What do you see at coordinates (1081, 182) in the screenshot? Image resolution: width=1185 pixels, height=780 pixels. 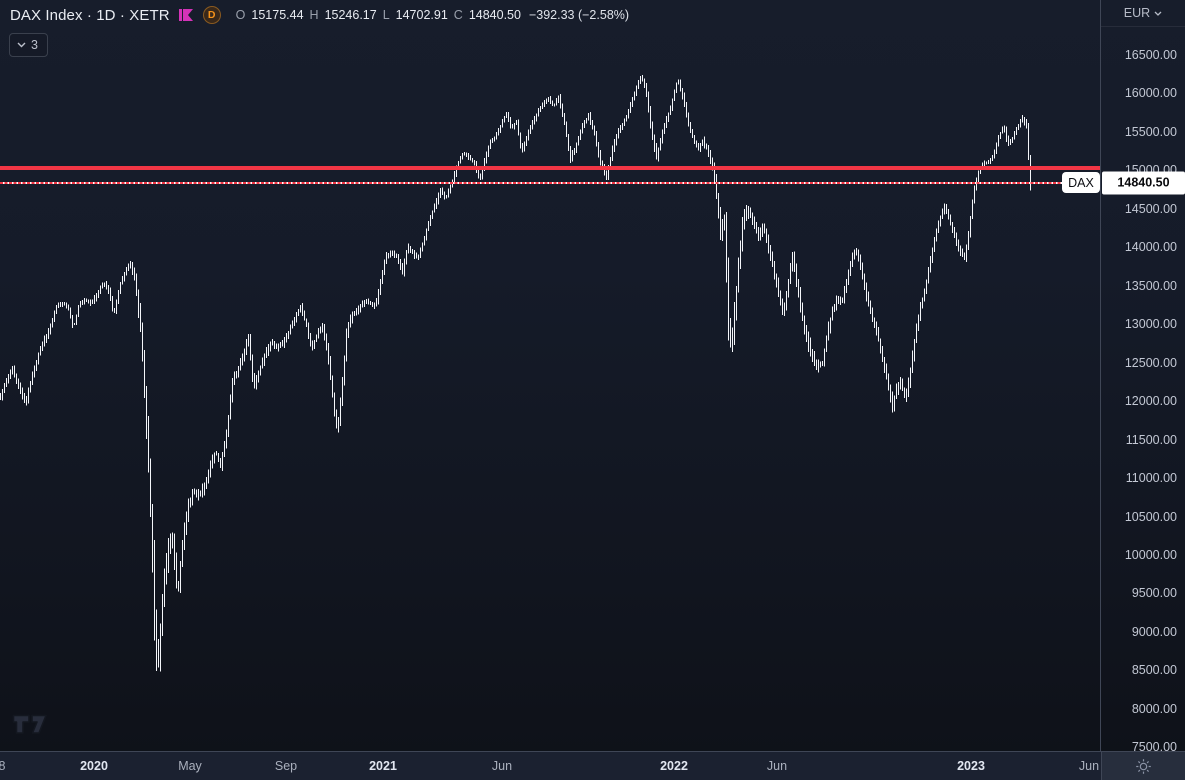 I see `symbol-price-line-label: DAX` at bounding box center [1081, 182].